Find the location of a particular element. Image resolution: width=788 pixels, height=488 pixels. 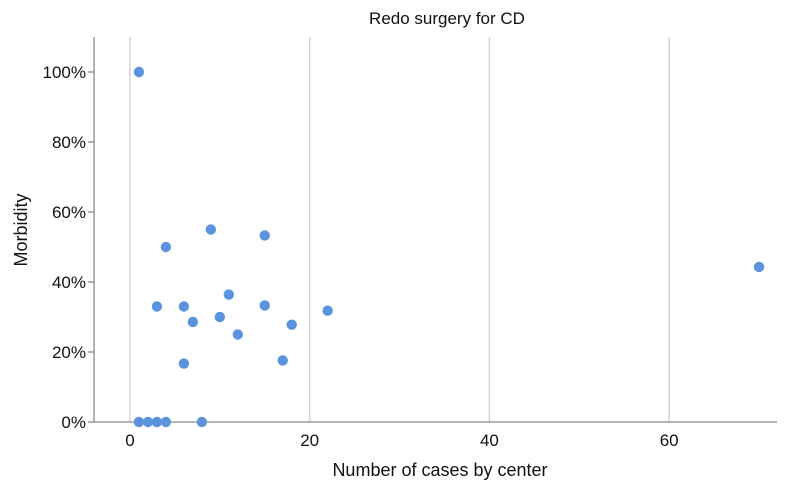

x-tick-label: 0 is located at coordinates (129, 440).